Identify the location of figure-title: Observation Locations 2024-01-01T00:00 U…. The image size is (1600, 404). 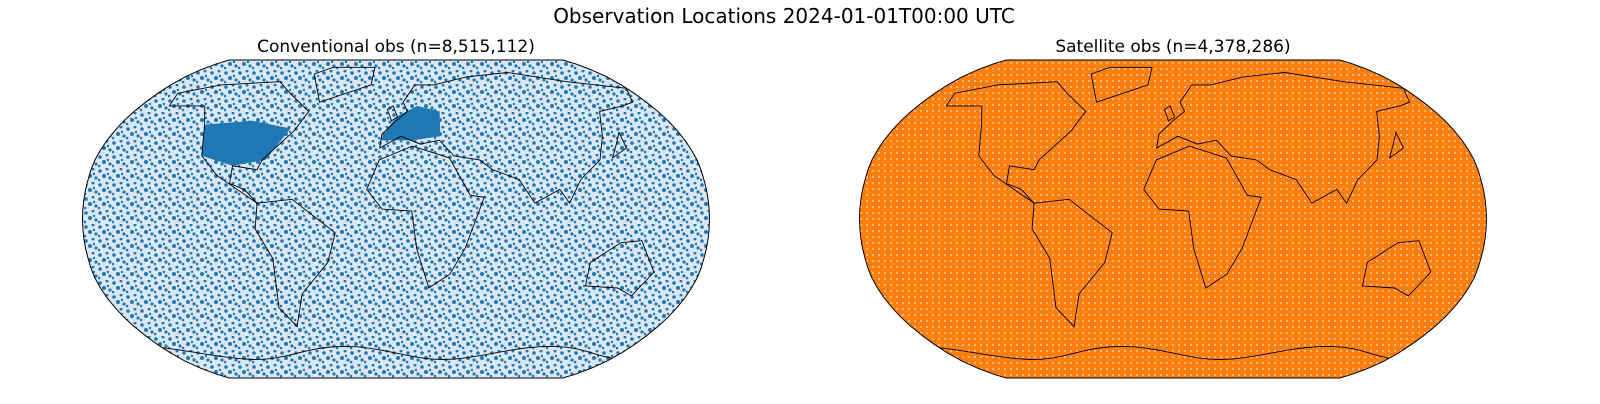
(784, 16).